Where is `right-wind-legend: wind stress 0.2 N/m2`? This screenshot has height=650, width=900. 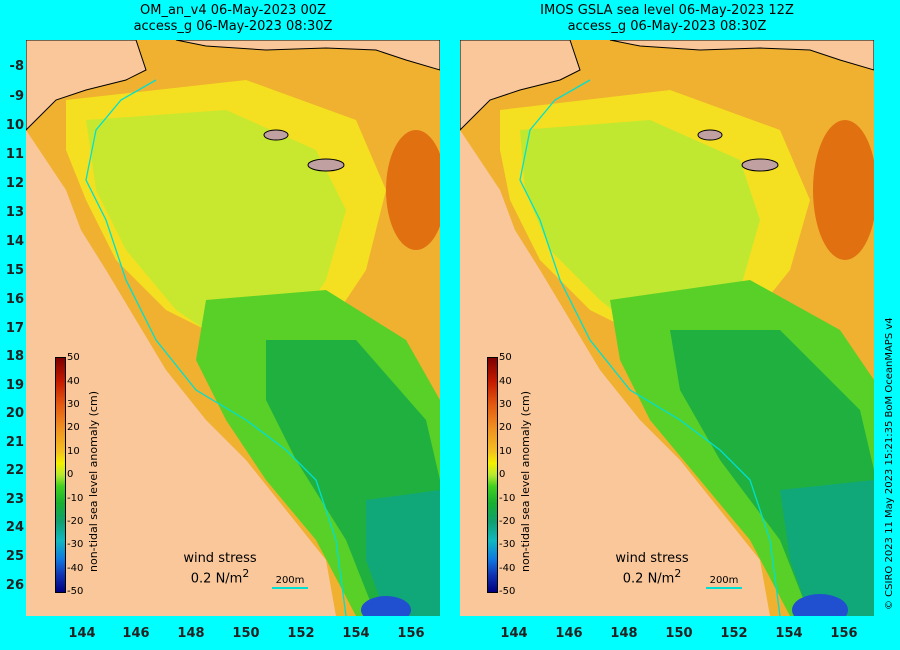 right-wind-legend: wind stress 0.2 N/m2 is located at coordinates (652, 568).